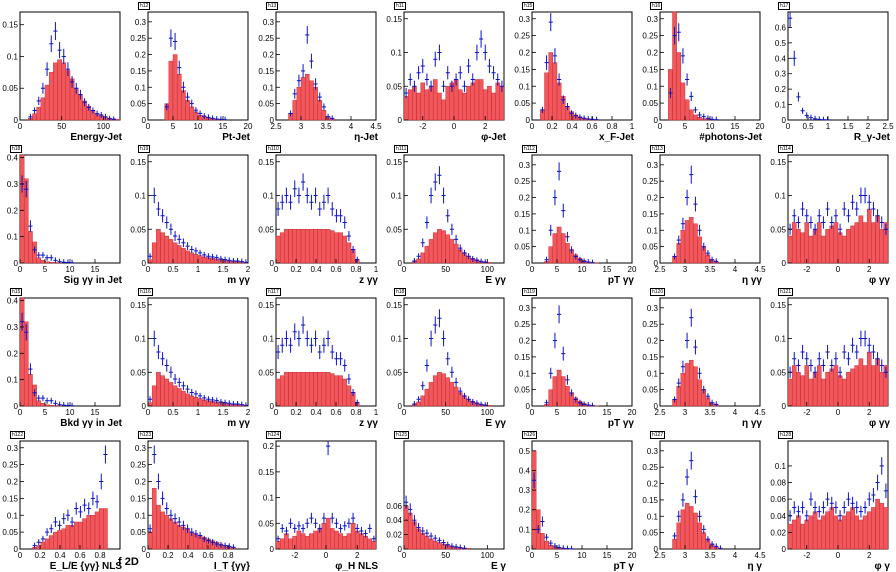 The image size is (896, 572). What do you see at coordinates (394, 535) in the screenshot?
I see `y-tick-label: 0.02` at bounding box center [394, 535].